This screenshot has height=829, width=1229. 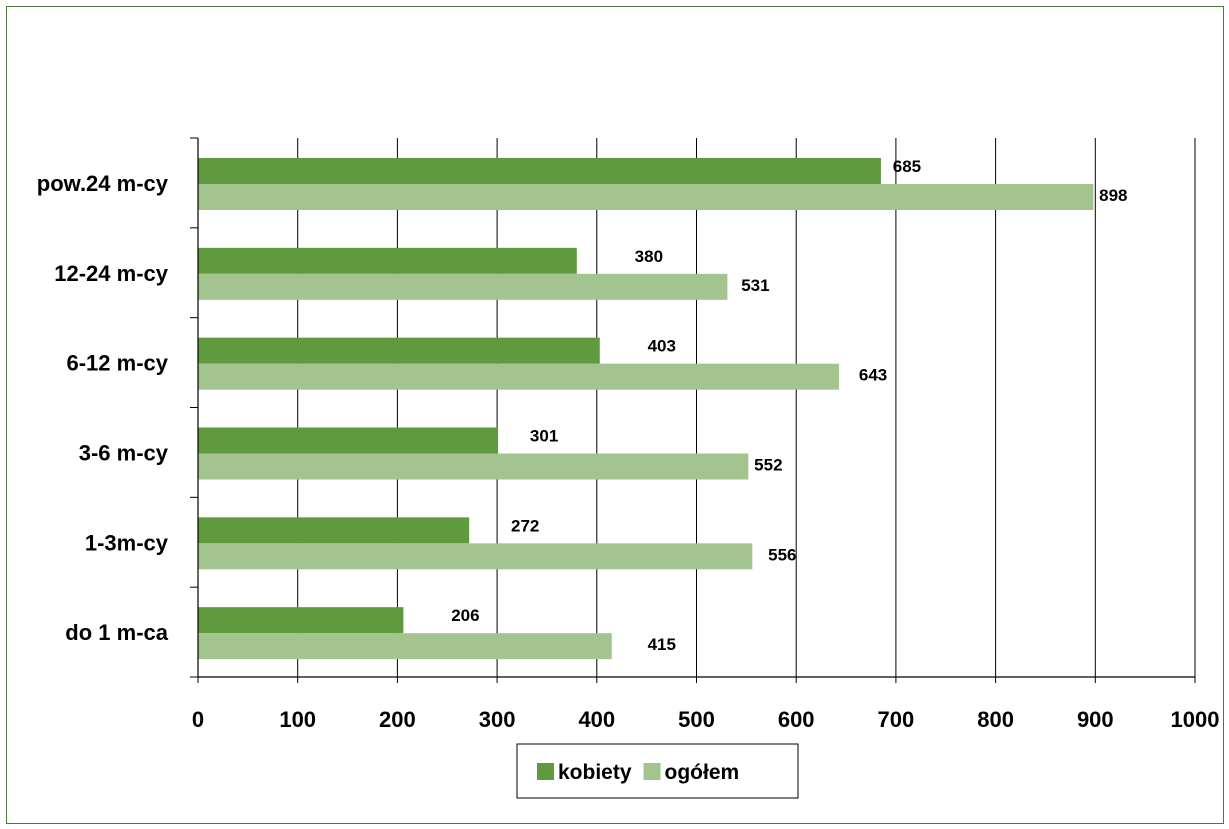 What do you see at coordinates (662, 346) in the screenshot?
I see `data-label: 403` at bounding box center [662, 346].